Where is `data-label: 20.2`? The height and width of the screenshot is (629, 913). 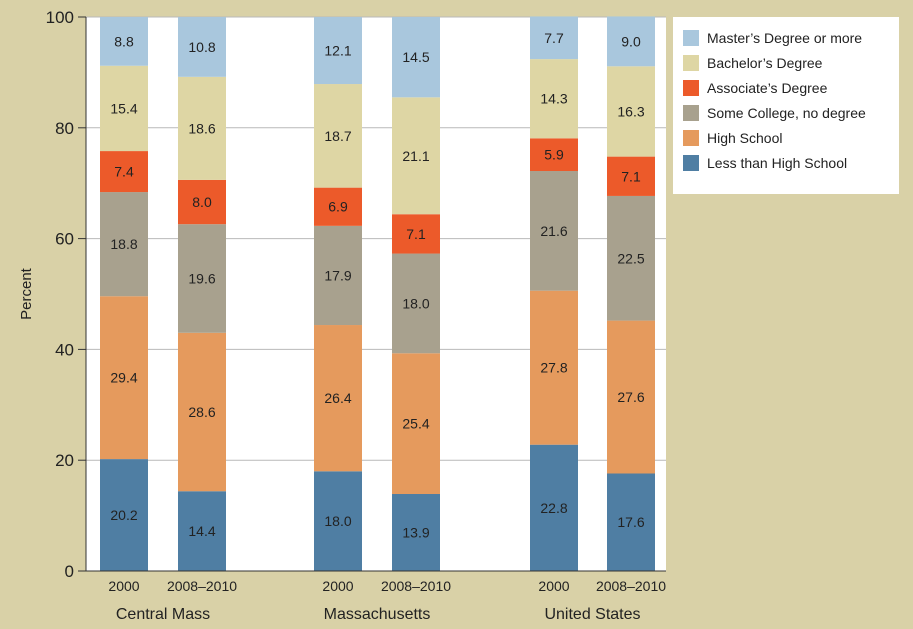 data-label: 20.2 is located at coordinates (123, 515).